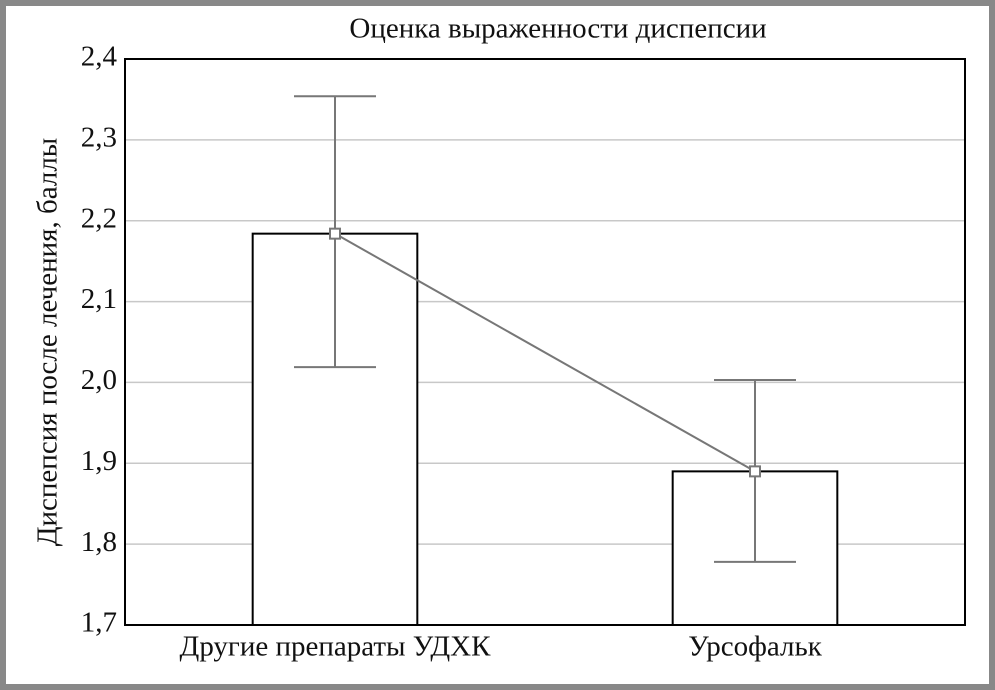 The width and height of the screenshot is (995, 690). What do you see at coordinates (755, 647) in the screenshot?
I see `x-tick-label: Урсофальк` at bounding box center [755, 647].